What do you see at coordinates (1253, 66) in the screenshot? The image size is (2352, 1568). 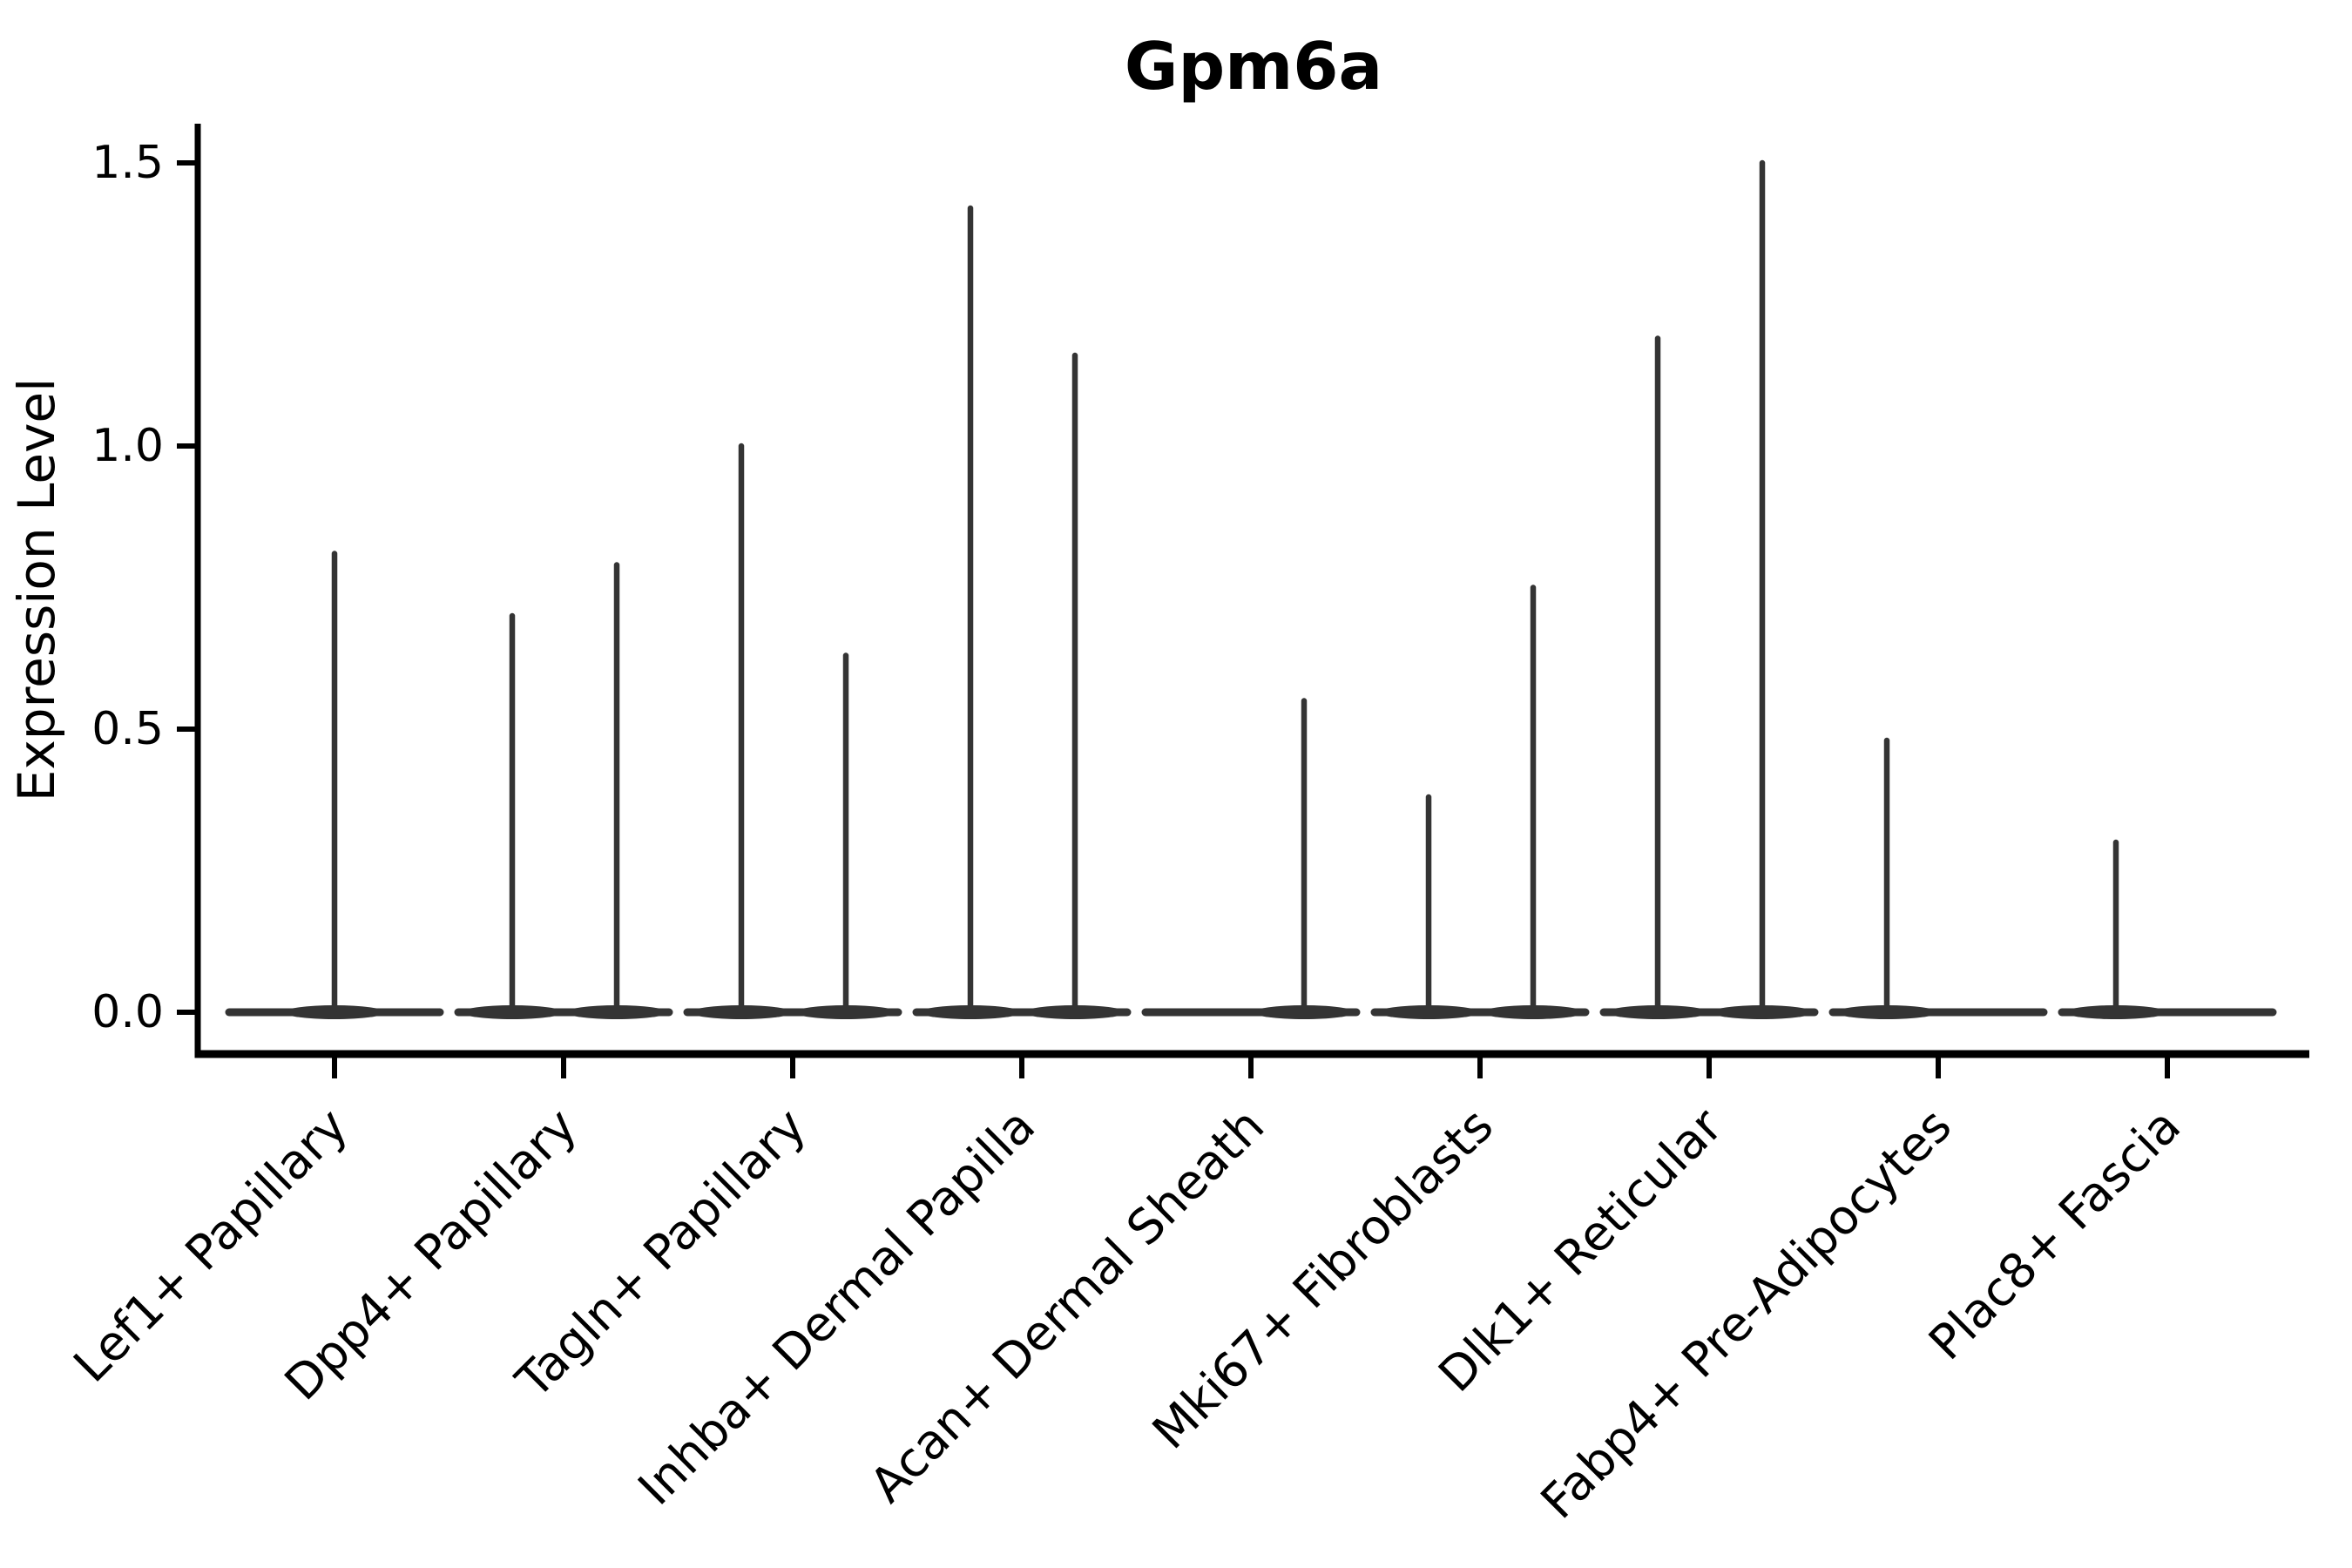 I see `chart-title: Gpm6a` at bounding box center [1253, 66].